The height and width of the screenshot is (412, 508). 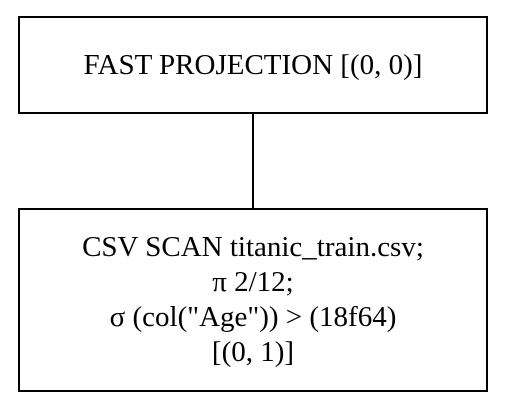 I want to click on fast-projection-label: FAST PROJECTION [(0, 0)], so click(x=253, y=64).